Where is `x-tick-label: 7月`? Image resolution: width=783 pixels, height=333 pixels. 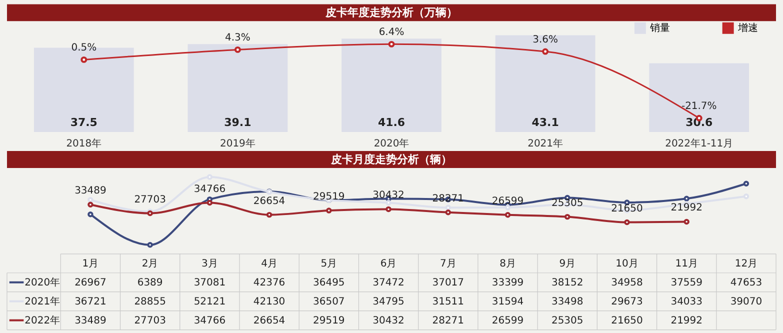
x-tick-label: 7月 is located at coordinates (448, 264).